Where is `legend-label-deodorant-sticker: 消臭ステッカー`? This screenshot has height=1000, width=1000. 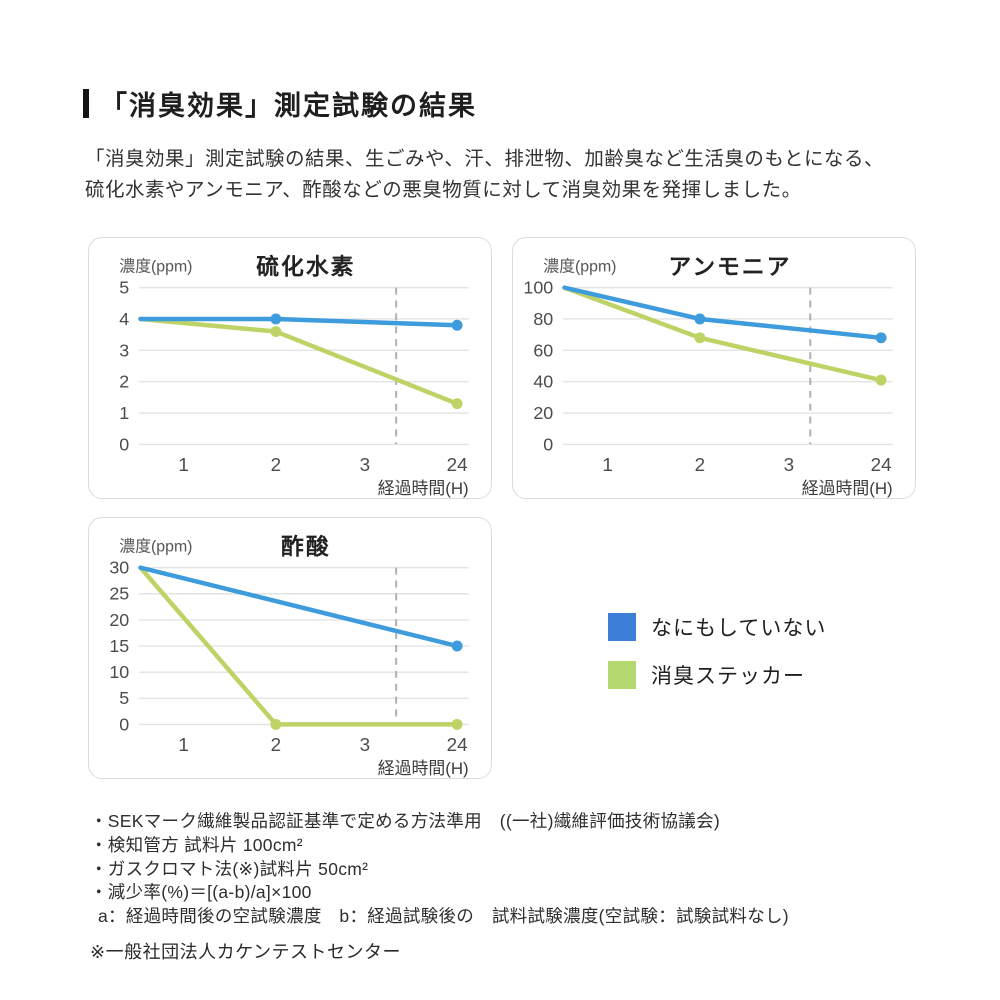 legend-label-deodorant-sticker: 消臭ステッカー is located at coordinates (728, 676).